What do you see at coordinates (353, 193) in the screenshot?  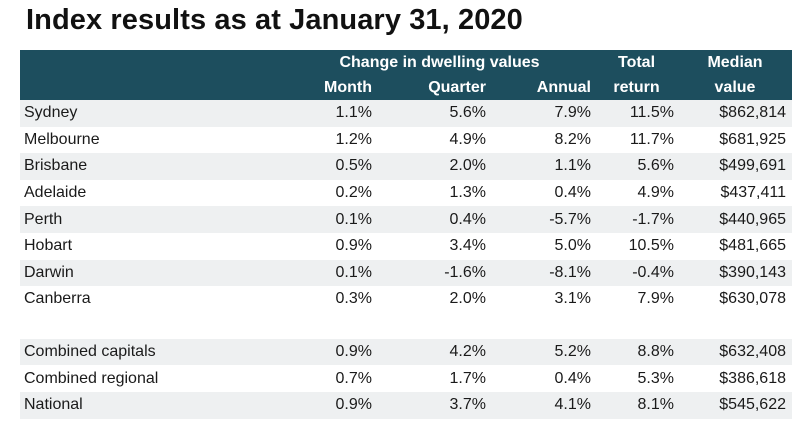 I see `cell-month: 0.2%` at bounding box center [353, 193].